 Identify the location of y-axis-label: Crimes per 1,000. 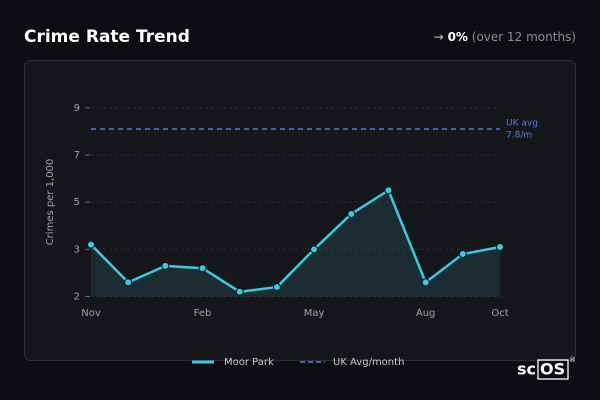
(50, 202).